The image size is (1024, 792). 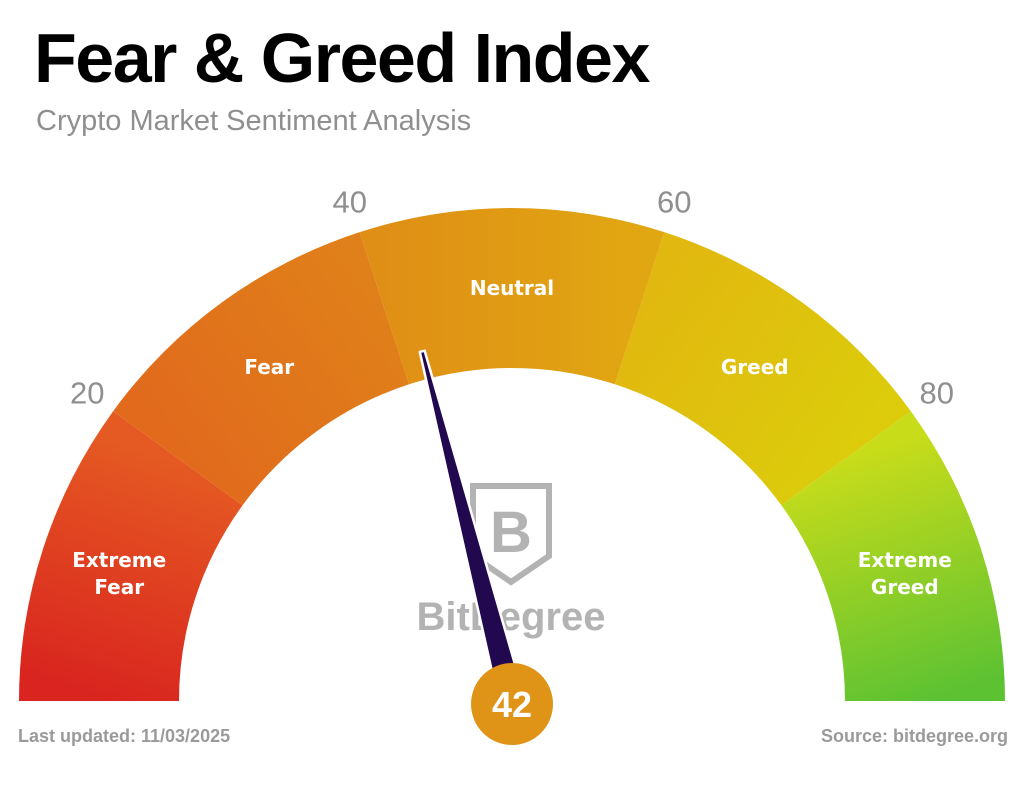 What do you see at coordinates (124, 736) in the screenshot?
I see `last-updated: Last updated: 11/03/2025` at bounding box center [124, 736].